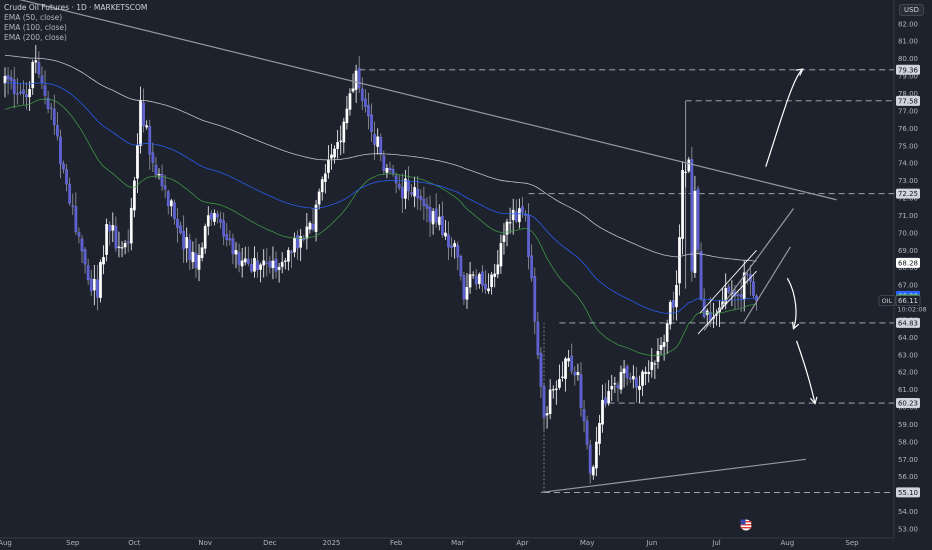  I want to click on price-tick-label: 63.00, so click(908, 355).